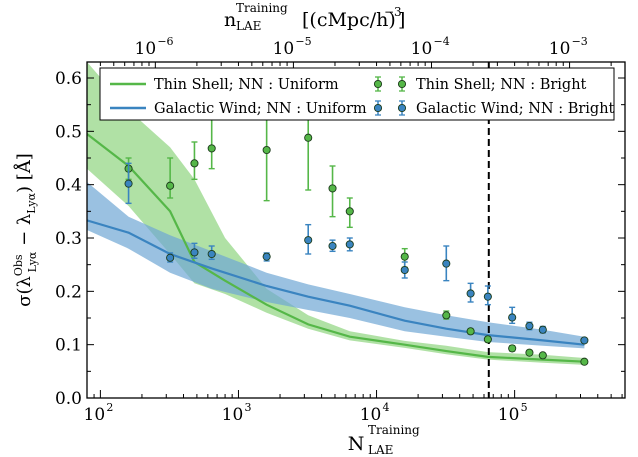 Image resolution: width=638 pixels, height=457 pixels. I want to click on y-axis-label: σ(λObsLyα − λLyα) [Å], so click(25, 230).